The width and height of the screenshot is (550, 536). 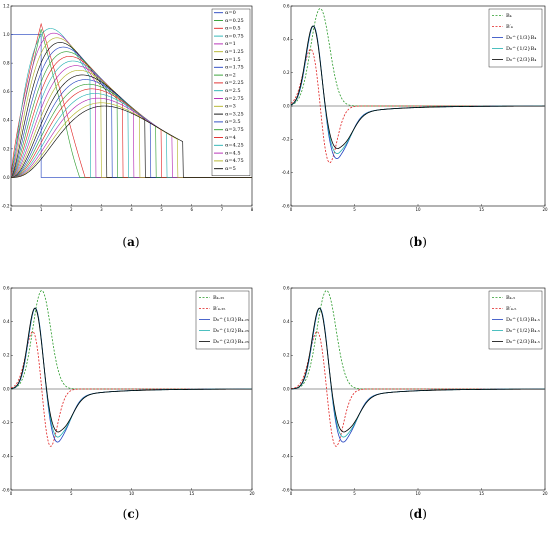 I want to click on panel-caption: (b), so click(x=418, y=242).